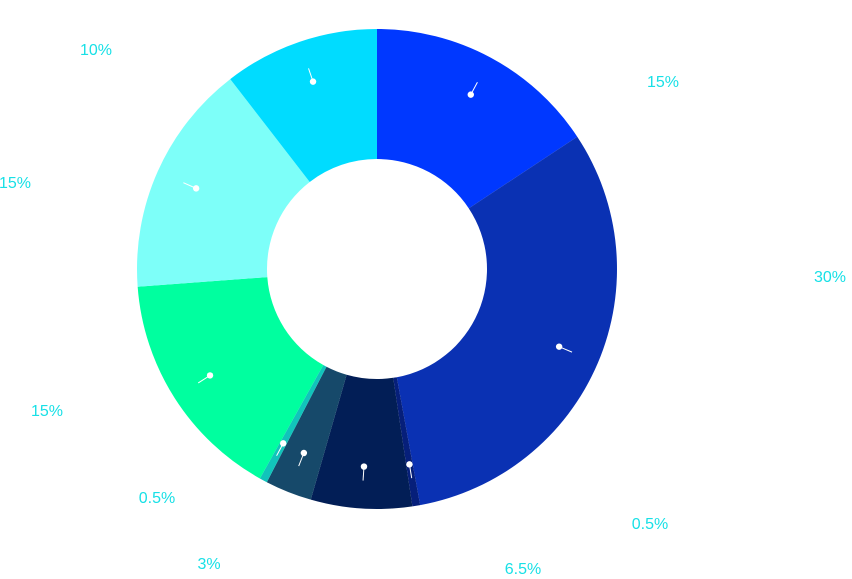  Describe the element at coordinates (47, 411) in the screenshot. I see `slice-label-7: 15%` at that location.